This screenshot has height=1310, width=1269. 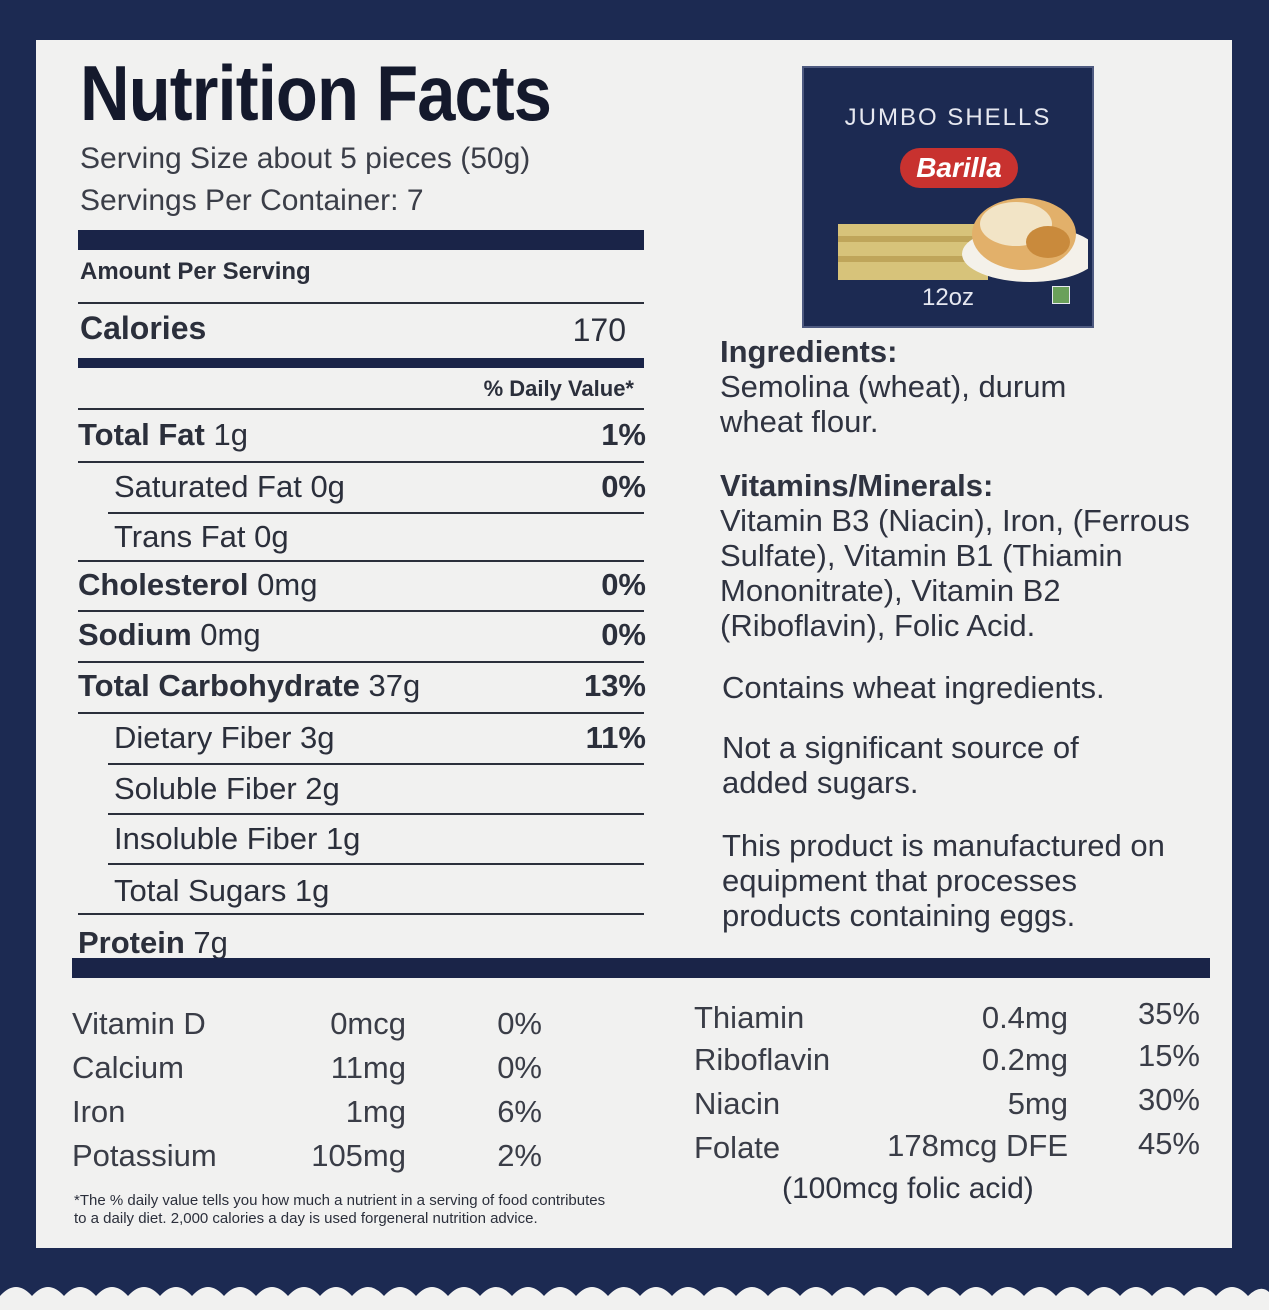 What do you see at coordinates (358, 1155) in the screenshot?
I see `vitamin-amount: 105mg` at bounding box center [358, 1155].